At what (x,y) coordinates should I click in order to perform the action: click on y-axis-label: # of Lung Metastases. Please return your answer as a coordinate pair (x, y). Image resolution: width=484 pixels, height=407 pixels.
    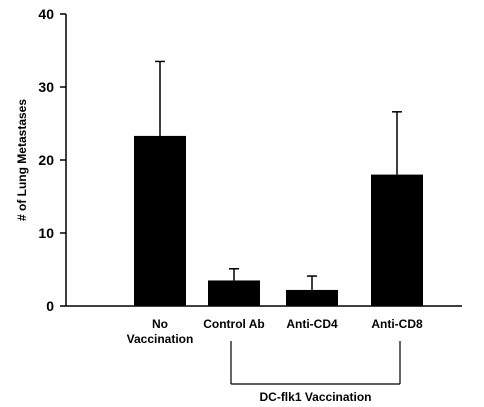
    Looking at the image, I should click on (22, 160).